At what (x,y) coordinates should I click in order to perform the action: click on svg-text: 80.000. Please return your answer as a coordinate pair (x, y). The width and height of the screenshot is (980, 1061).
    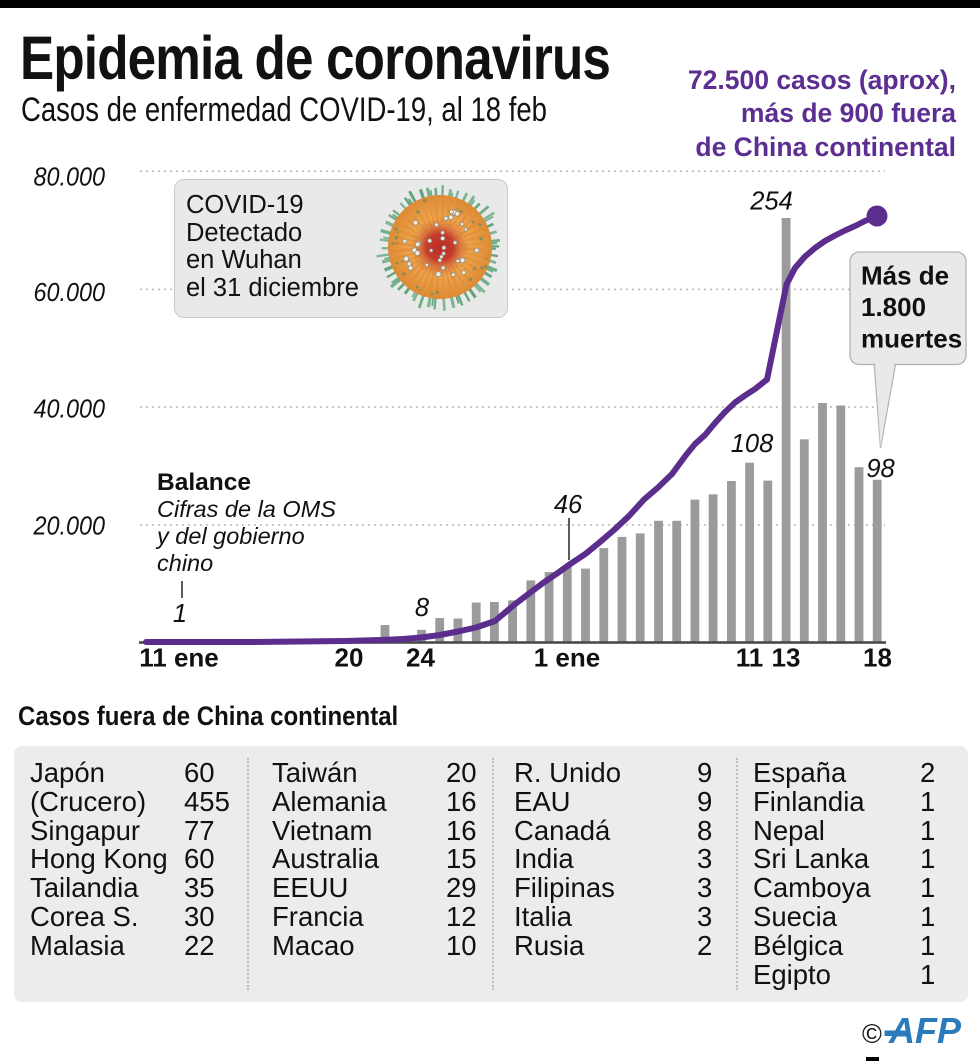
    Looking at the image, I should click on (69, 177).